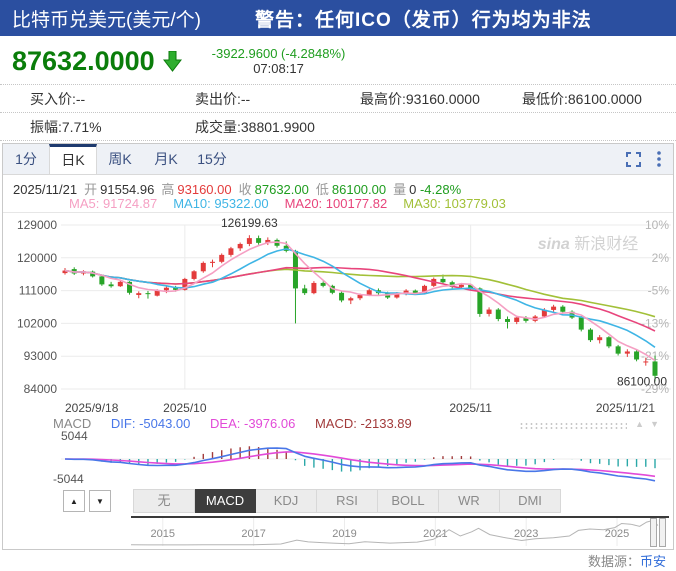  I want to click on x-axis-label: 2025/10, so click(185, 408).